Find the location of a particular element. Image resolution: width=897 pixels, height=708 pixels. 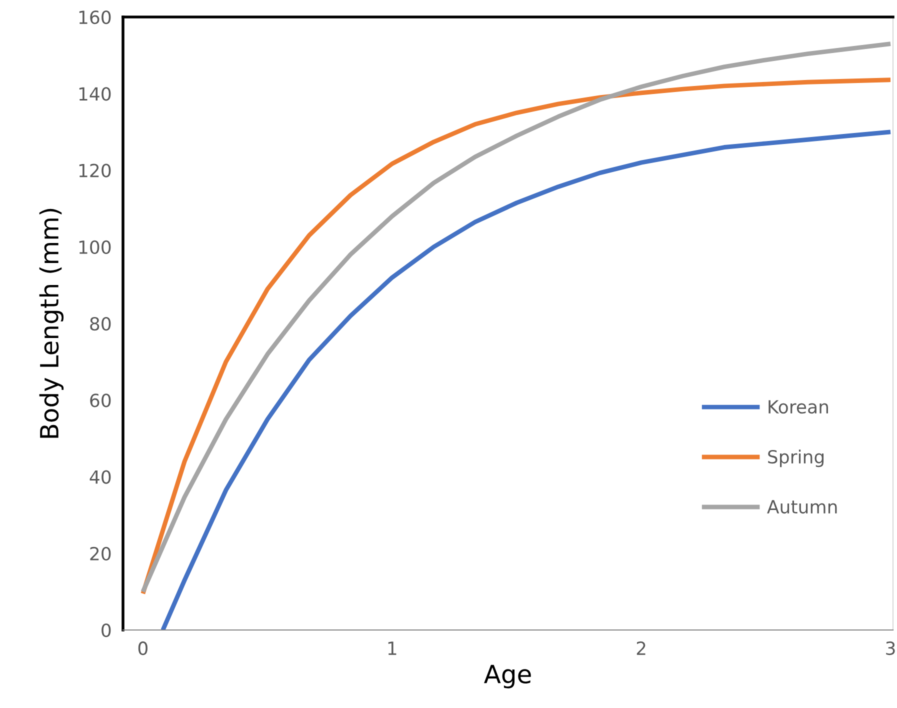

legend-label: Korean is located at coordinates (798, 407).